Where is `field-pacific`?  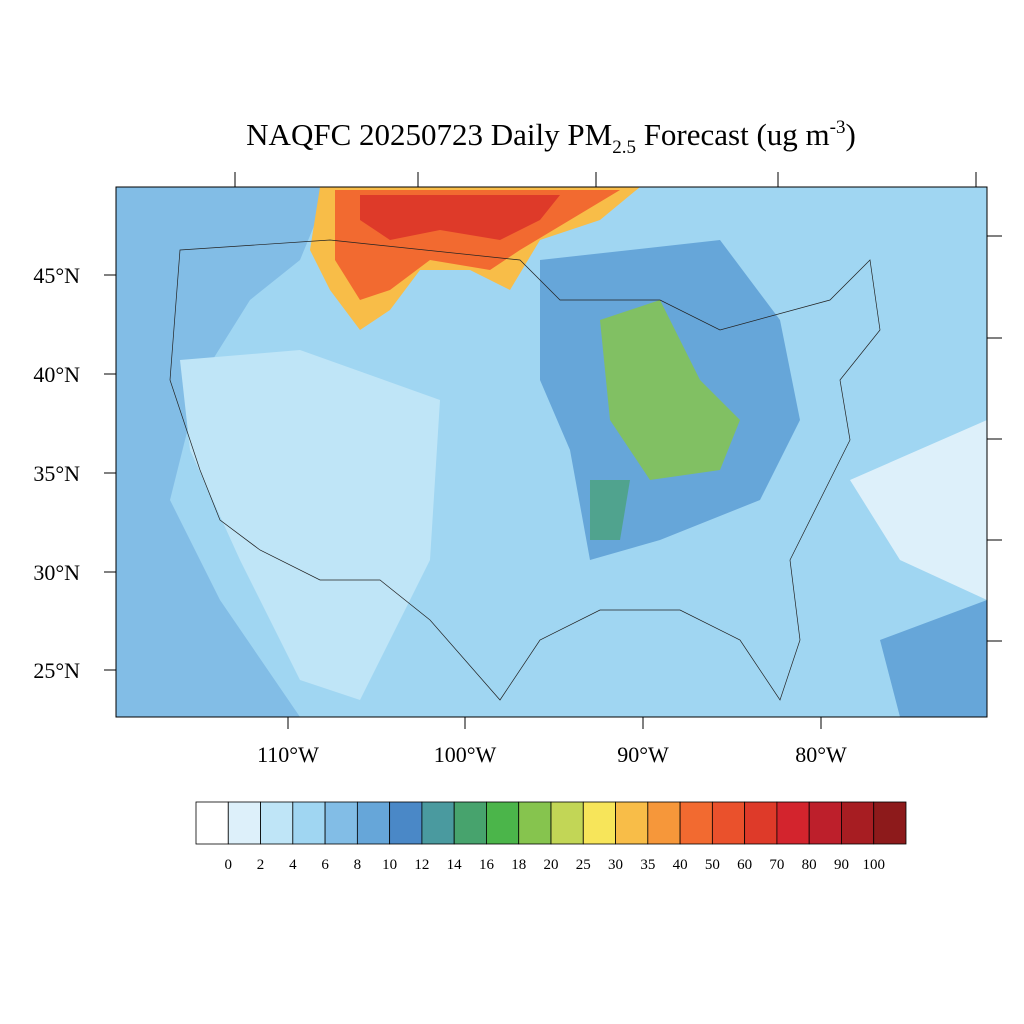 field-pacific is located at coordinates (223, 452).